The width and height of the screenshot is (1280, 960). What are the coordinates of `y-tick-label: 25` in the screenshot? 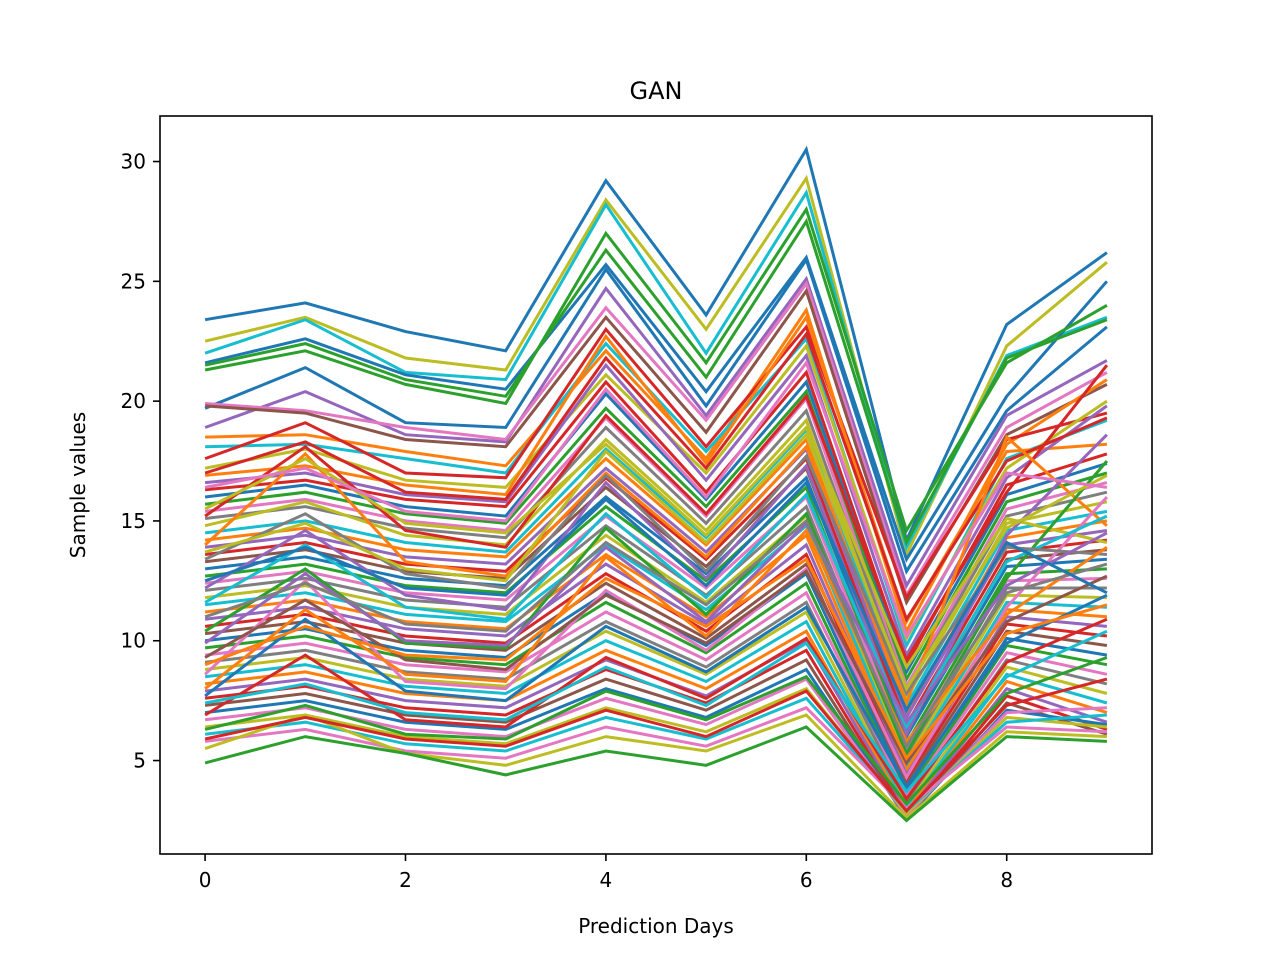 It's located at (133, 281).